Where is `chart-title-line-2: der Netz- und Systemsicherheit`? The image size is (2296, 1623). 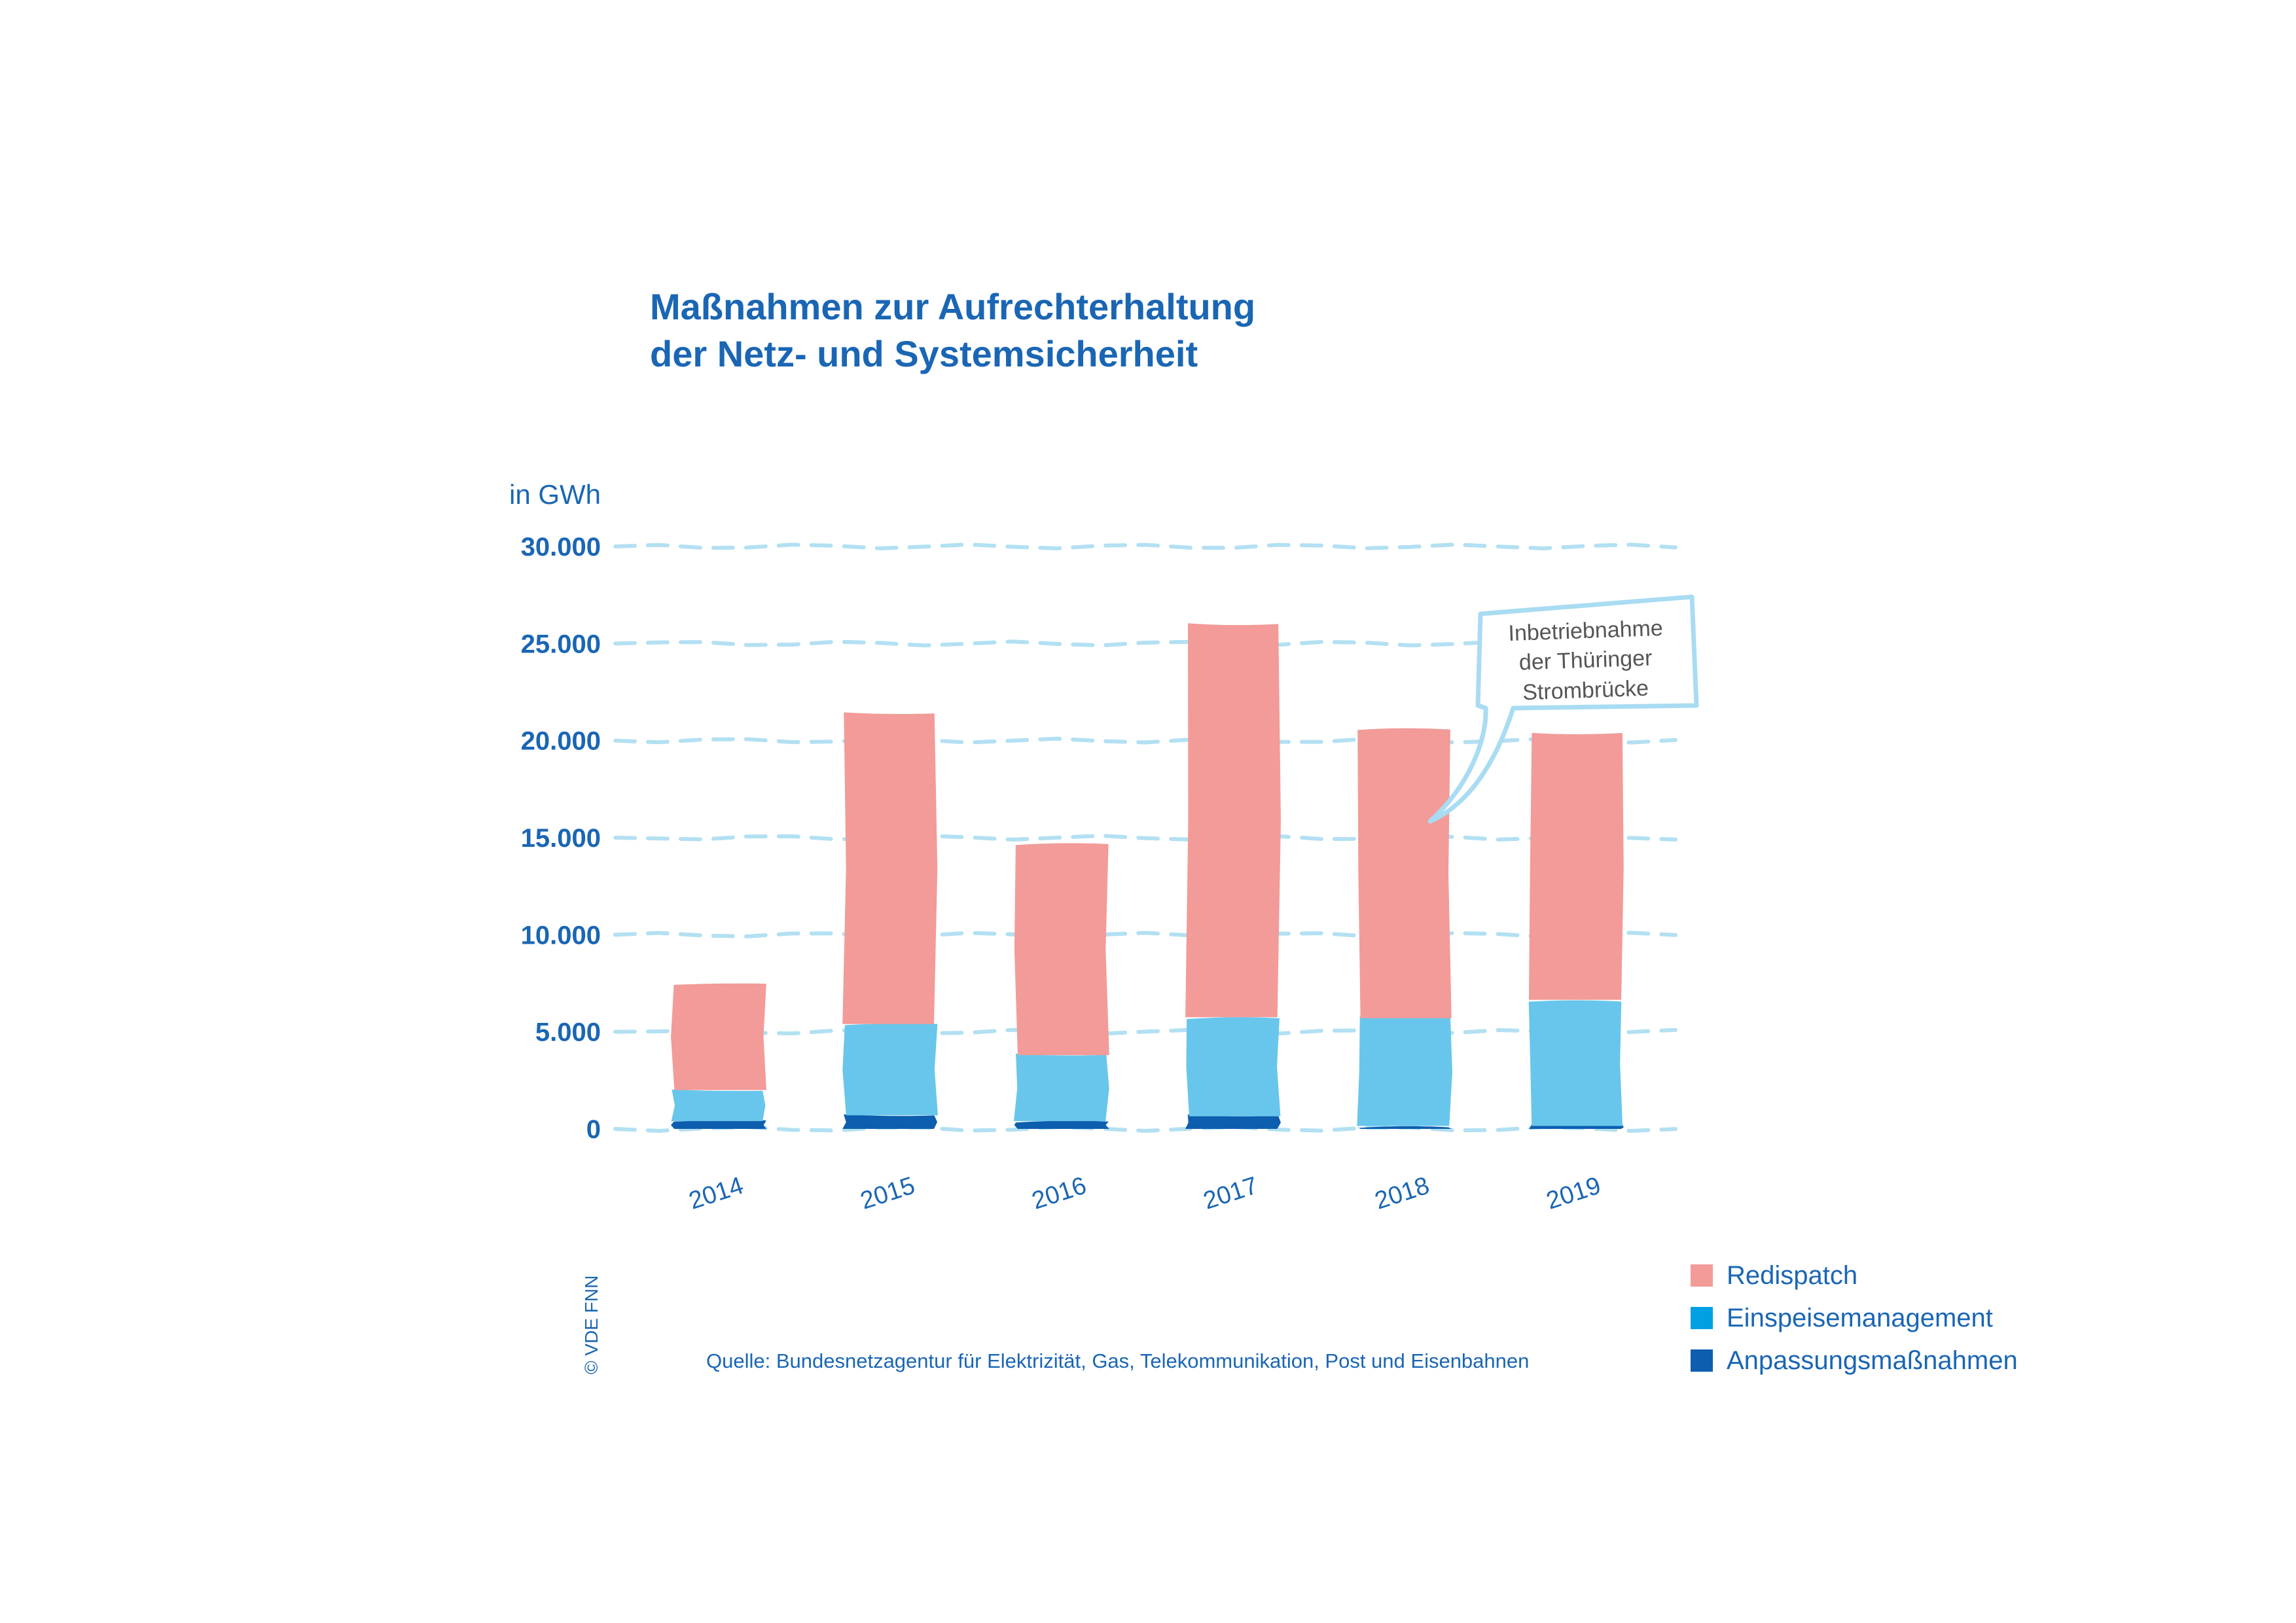 chart-title-line-2: der Netz- und Systemsicherheit is located at coordinates (924, 353).